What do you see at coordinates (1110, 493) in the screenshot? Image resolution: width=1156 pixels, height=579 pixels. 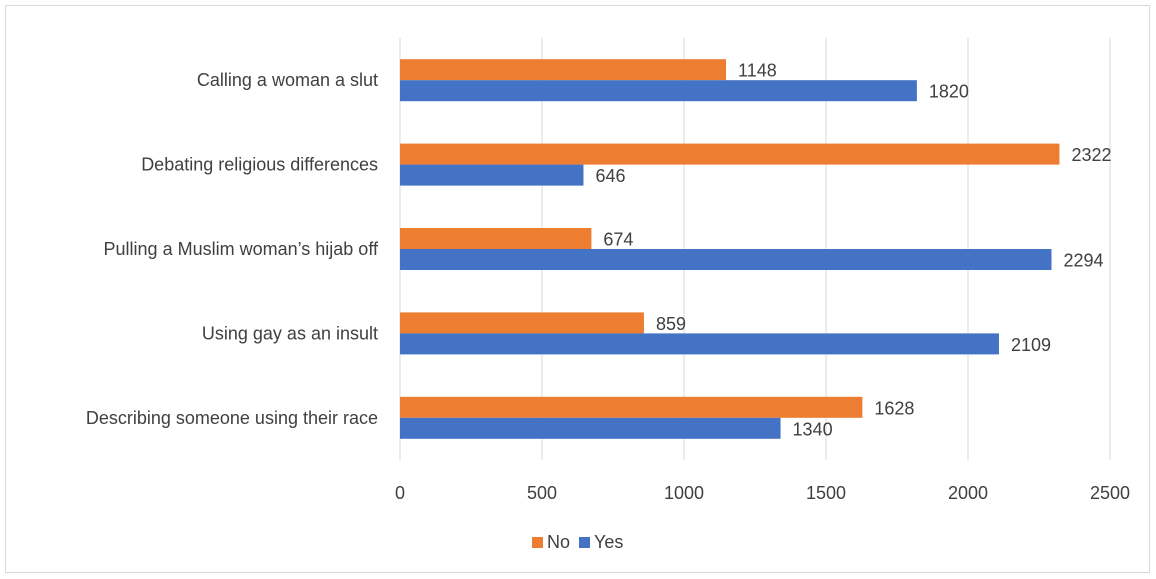 I see `x-tick-label: 2500` at bounding box center [1110, 493].